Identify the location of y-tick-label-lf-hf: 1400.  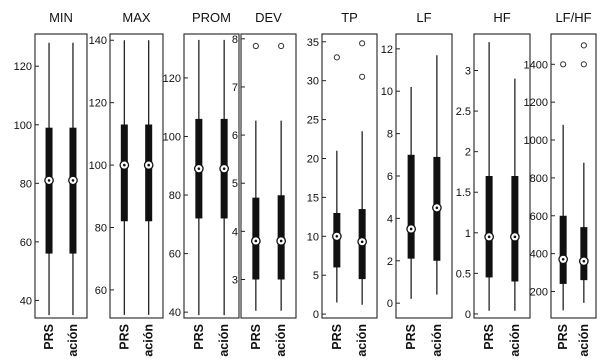
(536, 65).